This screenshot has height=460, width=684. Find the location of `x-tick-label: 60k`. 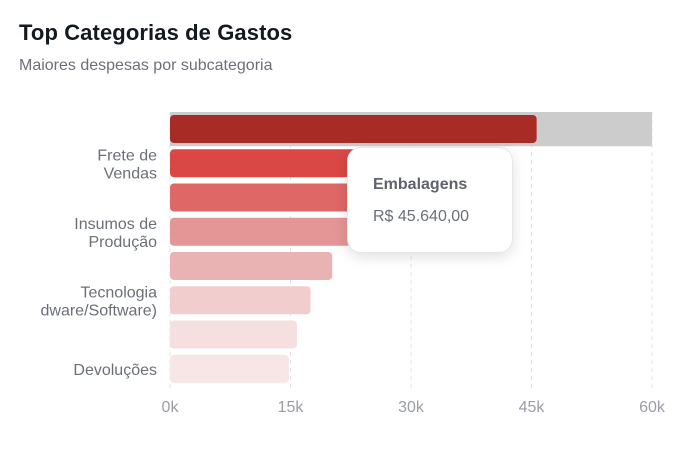

x-tick-label: 60k is located at coordinates (652, 407).